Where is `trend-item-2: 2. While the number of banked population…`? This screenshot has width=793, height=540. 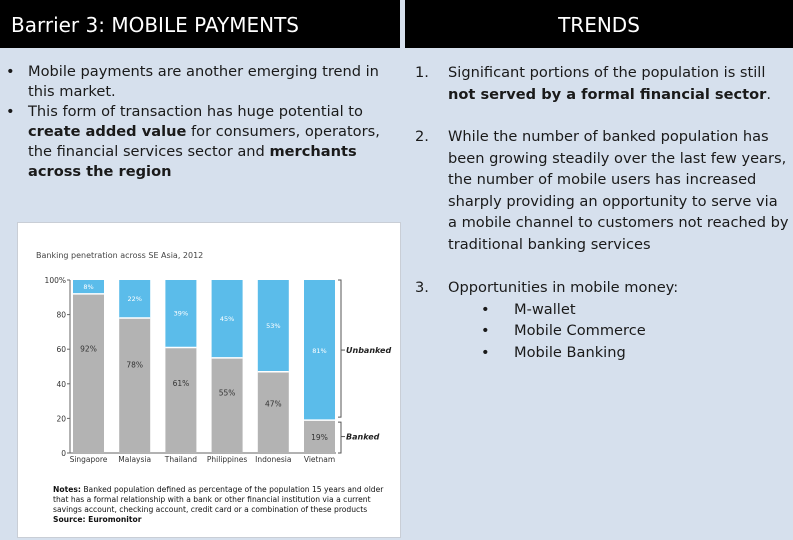 trend-item-2: 2. While the number of banked population… is located at coordinates (602, 190).